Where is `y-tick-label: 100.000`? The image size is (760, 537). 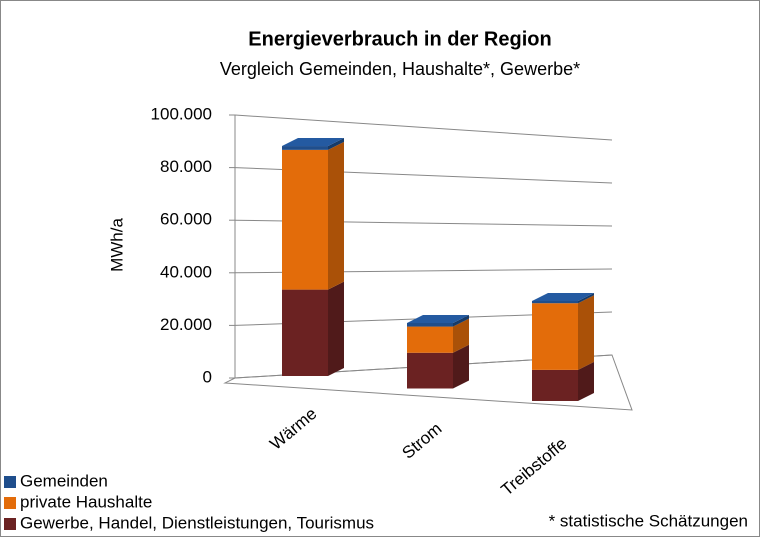 y-tick-label: 100.000 is located at coordinates (181, 113).